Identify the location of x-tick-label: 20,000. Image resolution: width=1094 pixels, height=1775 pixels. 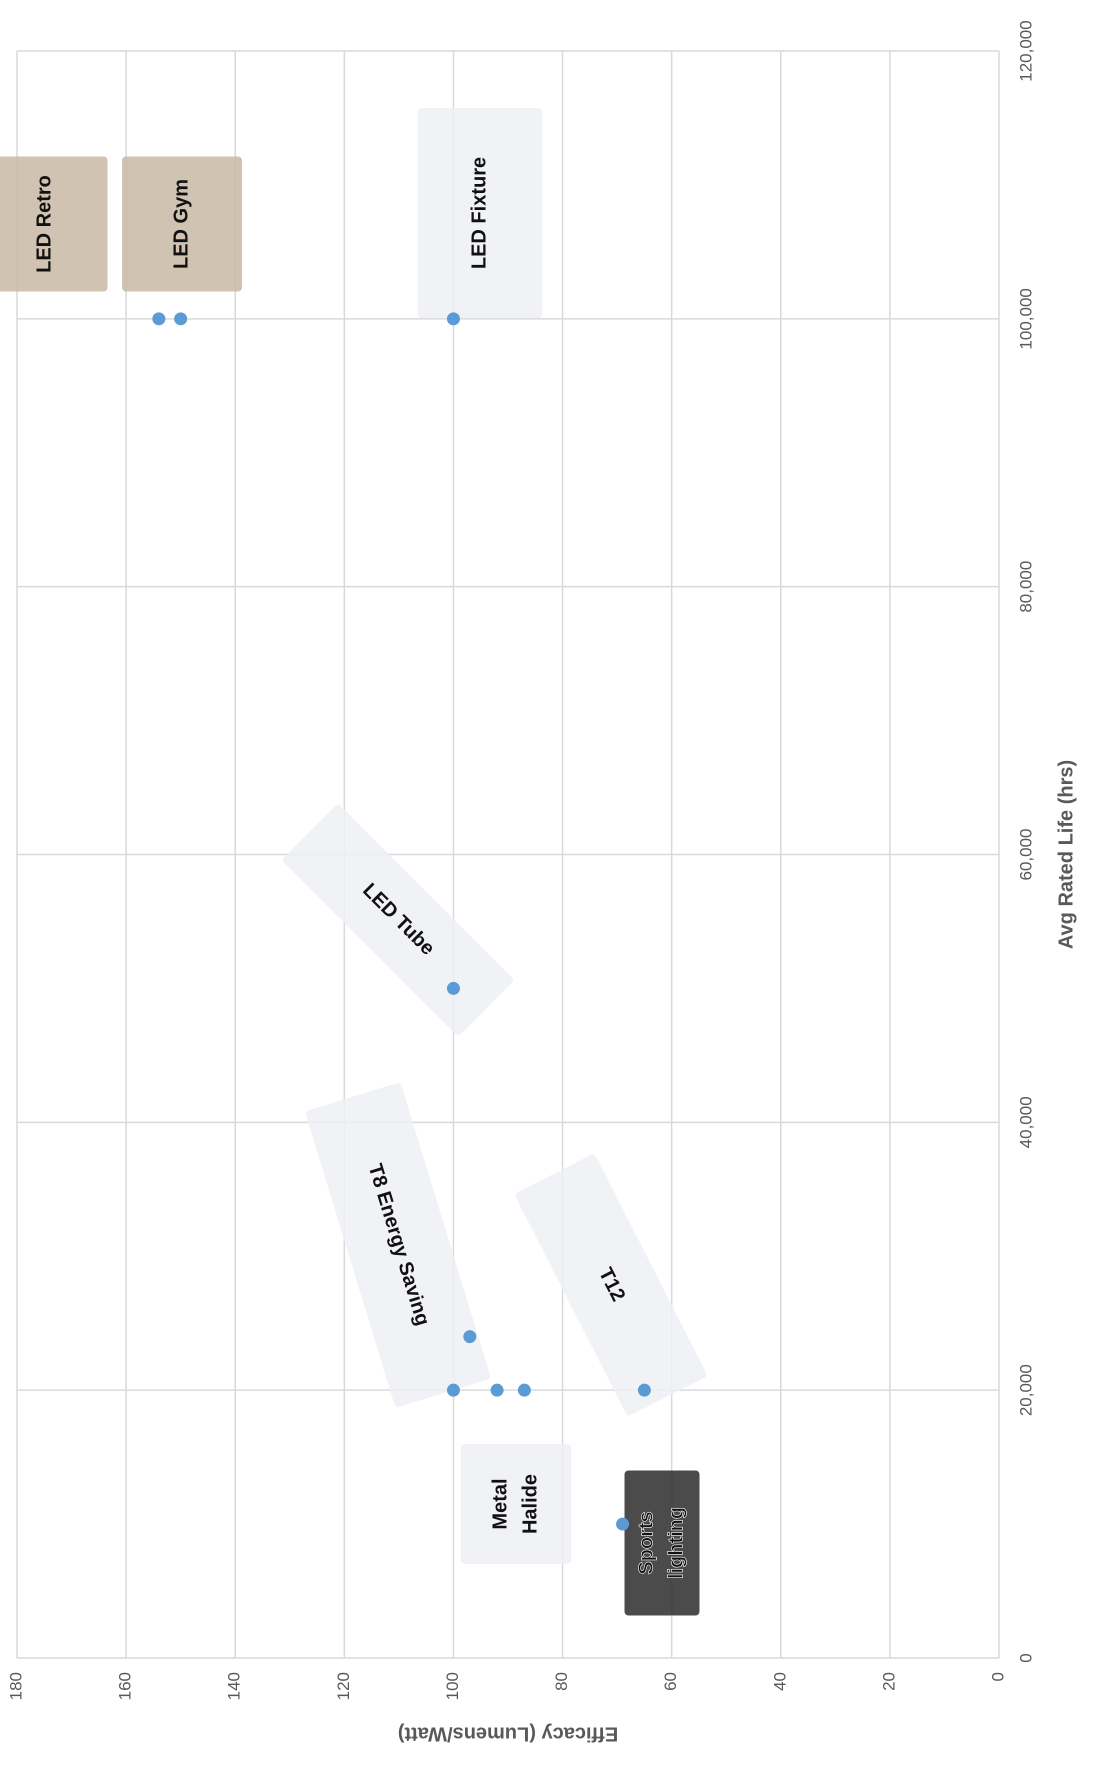
(1025, 1390).